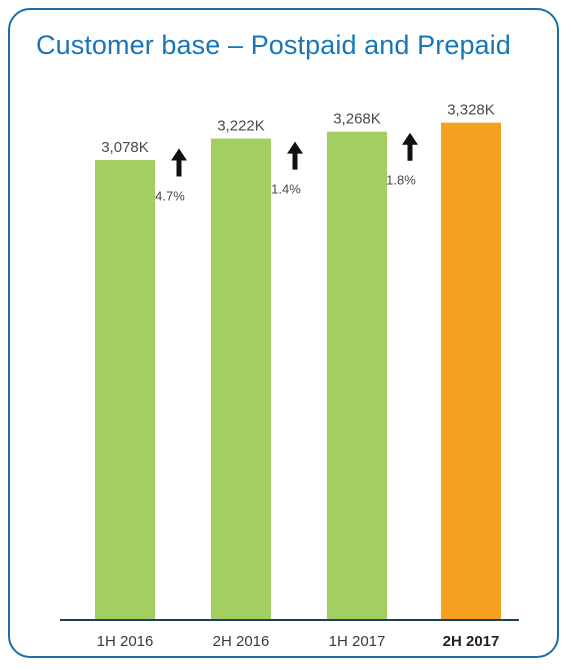  What do you see at coordinates (471, 371) in the screenshot?
I see `bar-2h-2017` at bounding box center [471, 371].